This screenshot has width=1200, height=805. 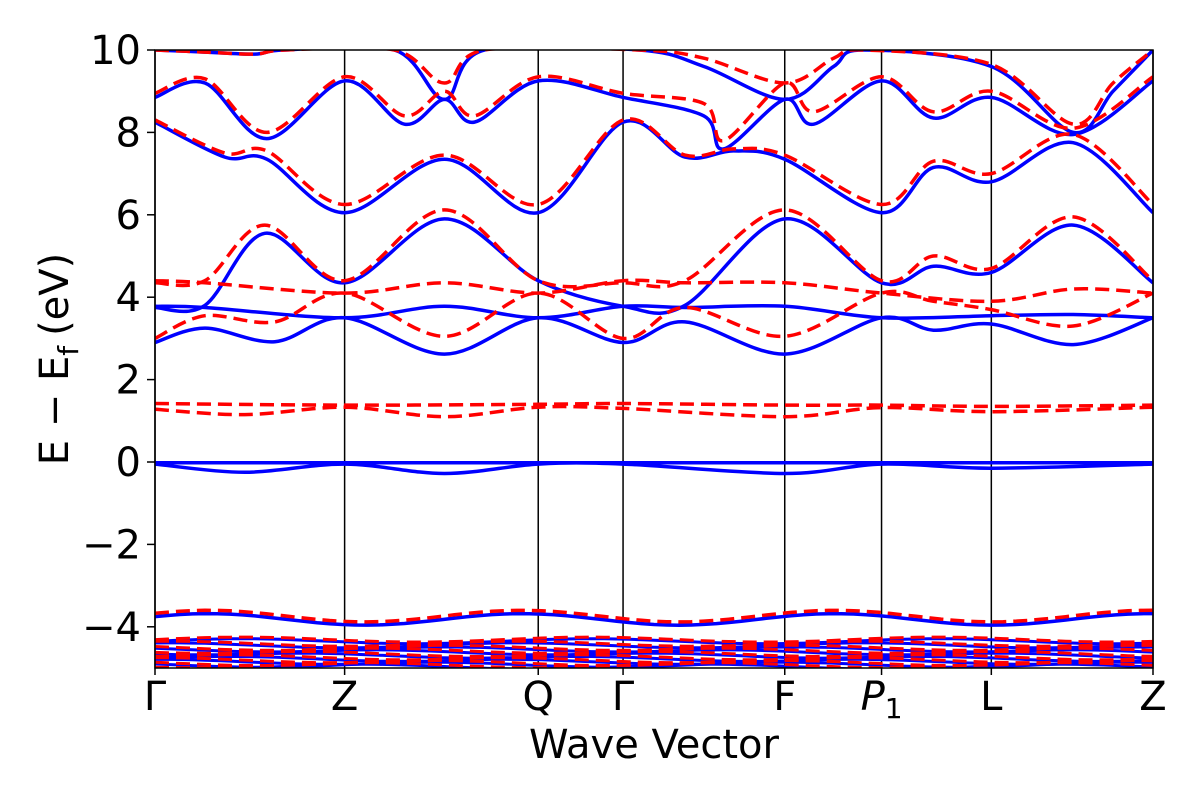 I want to click on x-tick-label: P1, so click(x=882, y=699).